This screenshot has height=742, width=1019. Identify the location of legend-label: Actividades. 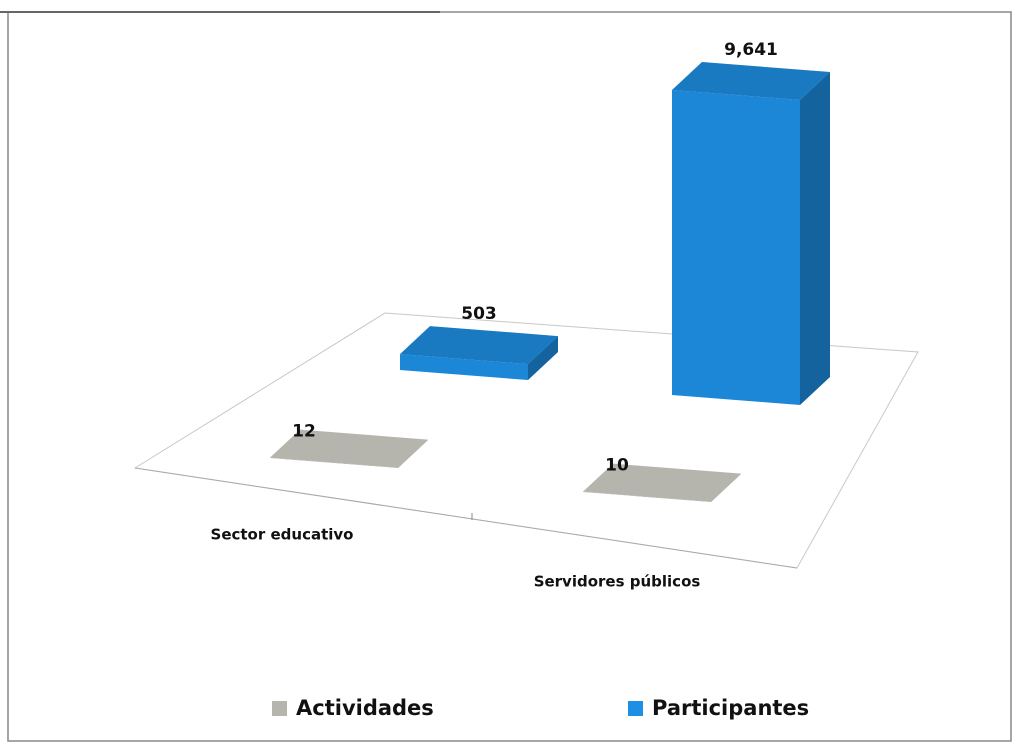
(365, 708).